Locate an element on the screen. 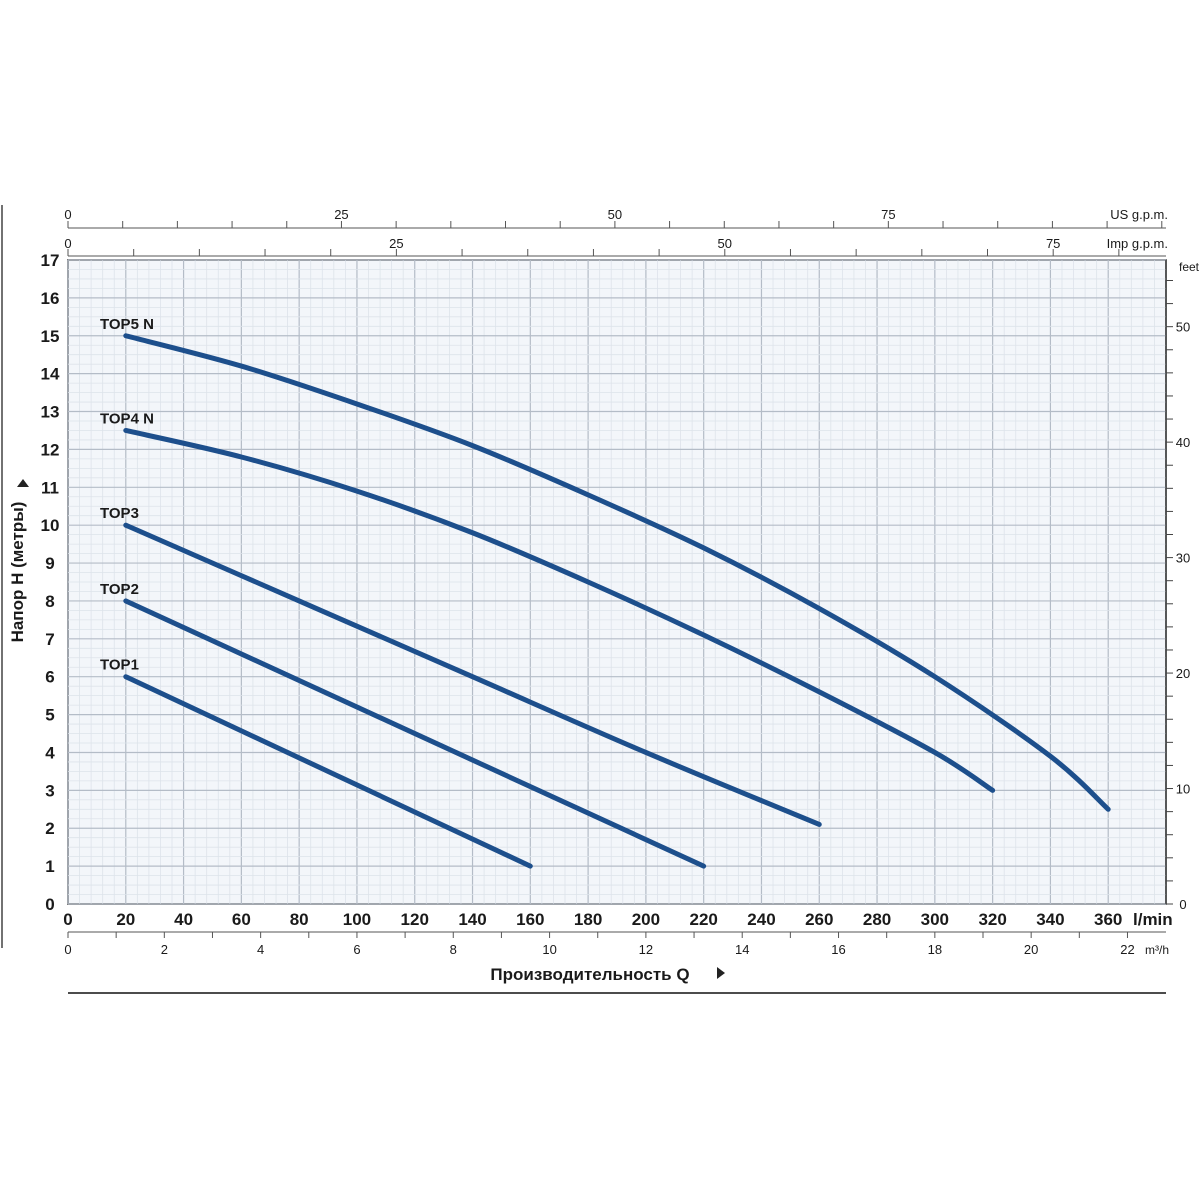 The height and width of the screenshot is (1200, 1200). x-tick-label: 60 is located at coordinates (241, 919).